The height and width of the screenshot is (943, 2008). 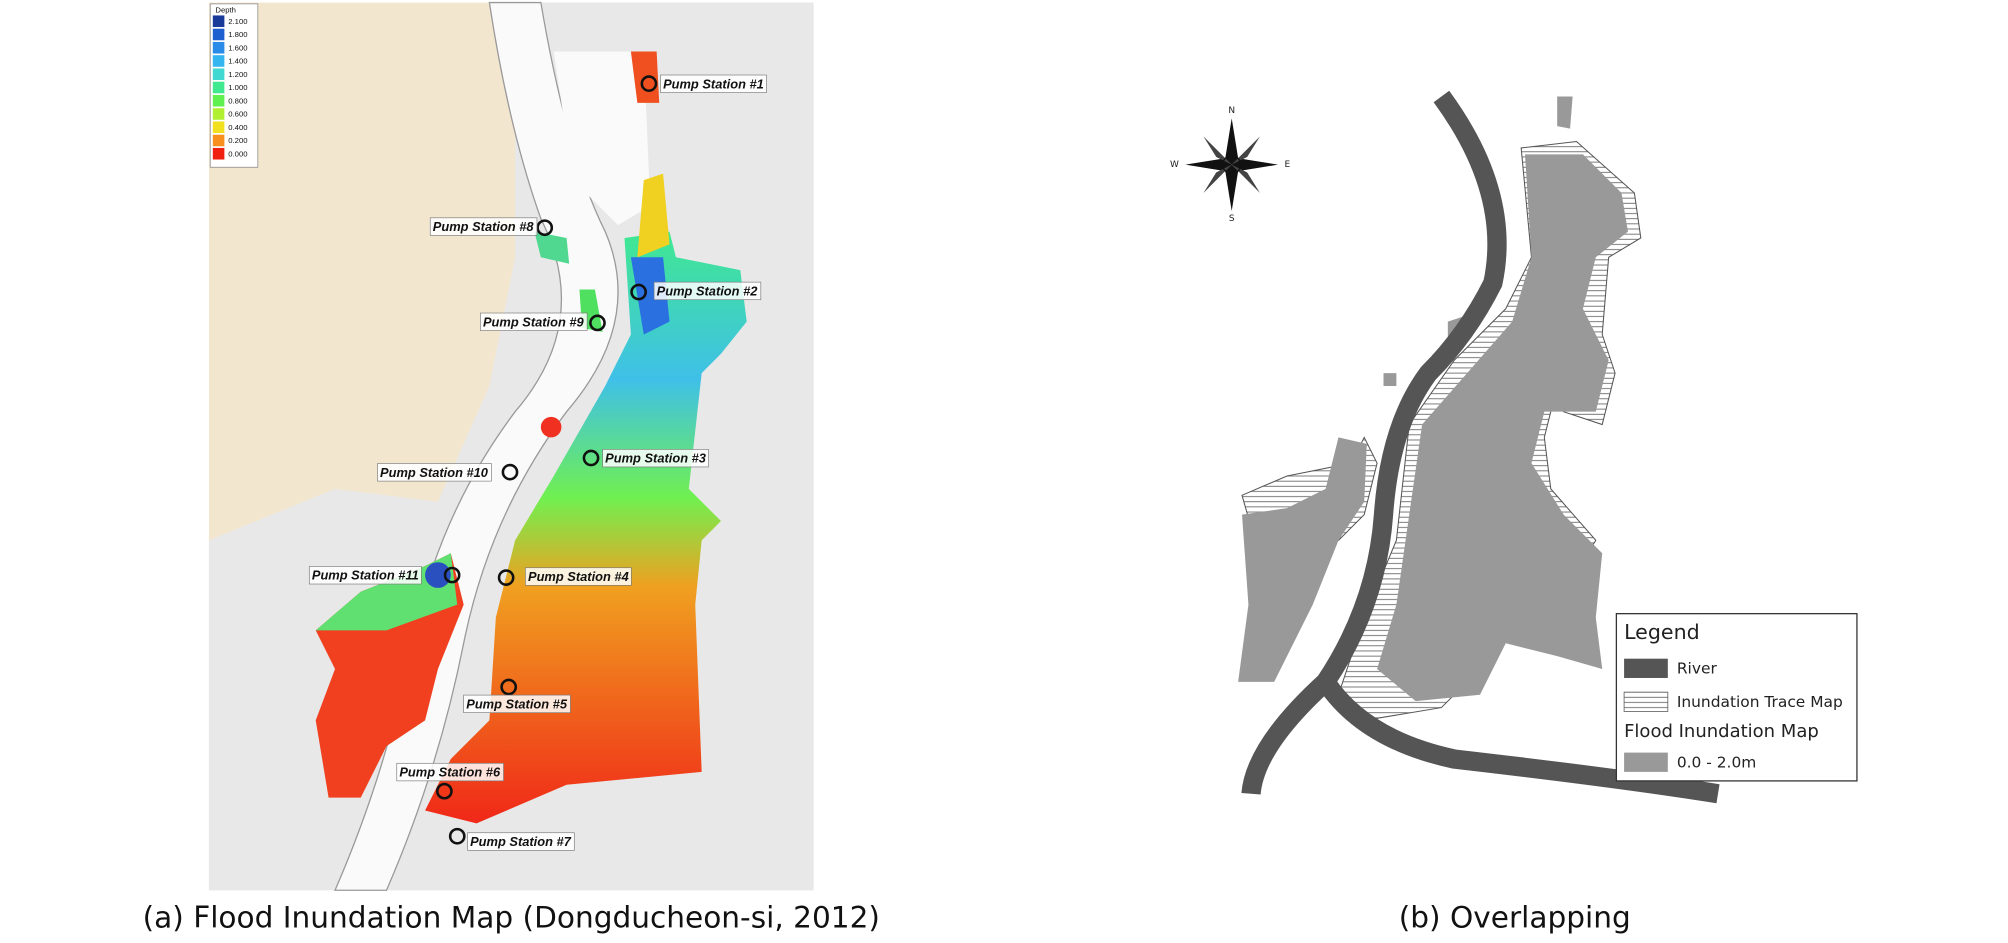 I want to click on depth-label: 0.000, so click(x=237, y=153).